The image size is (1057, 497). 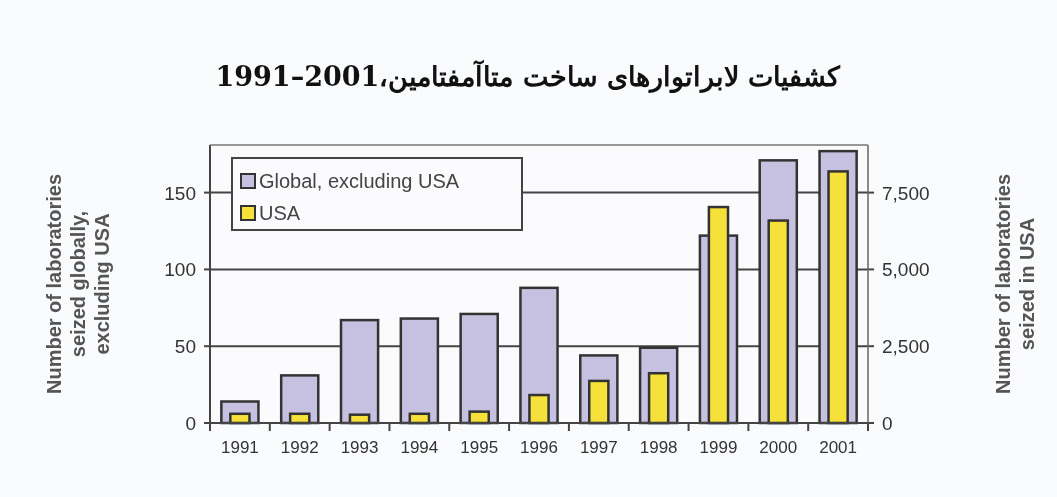 What do you see at coordinates (479, 447) in the screenshot?
I see `x-tick-label: 1995` at bounding box center [479, 447].